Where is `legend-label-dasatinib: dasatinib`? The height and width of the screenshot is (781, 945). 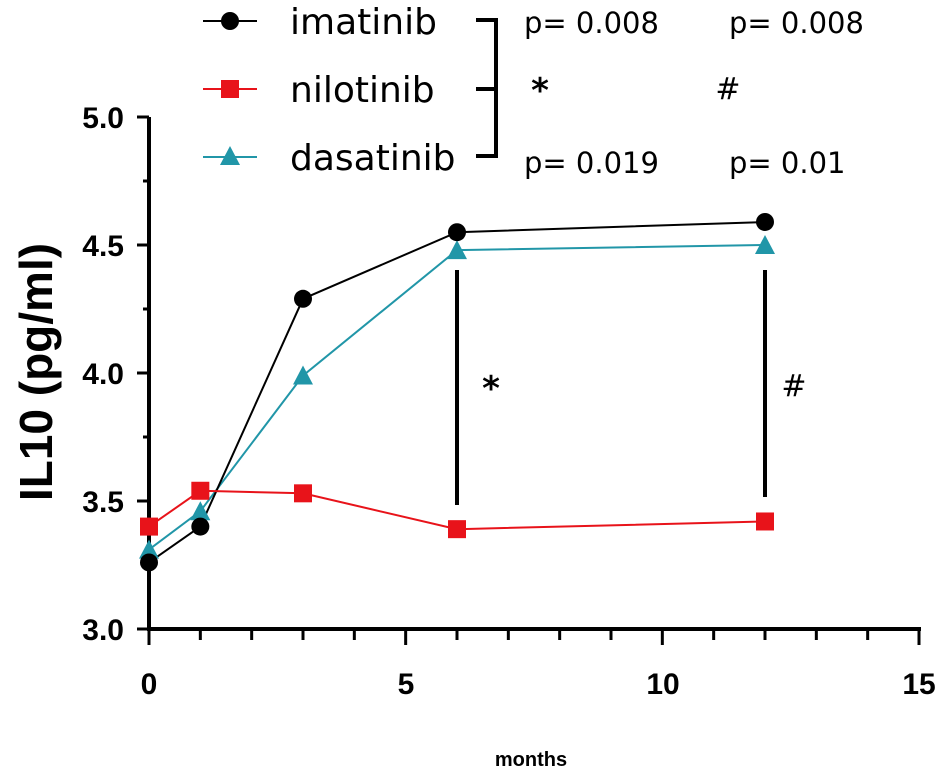
legend-label-dasatinib: dasatinib is located at coordinates (373, 158).